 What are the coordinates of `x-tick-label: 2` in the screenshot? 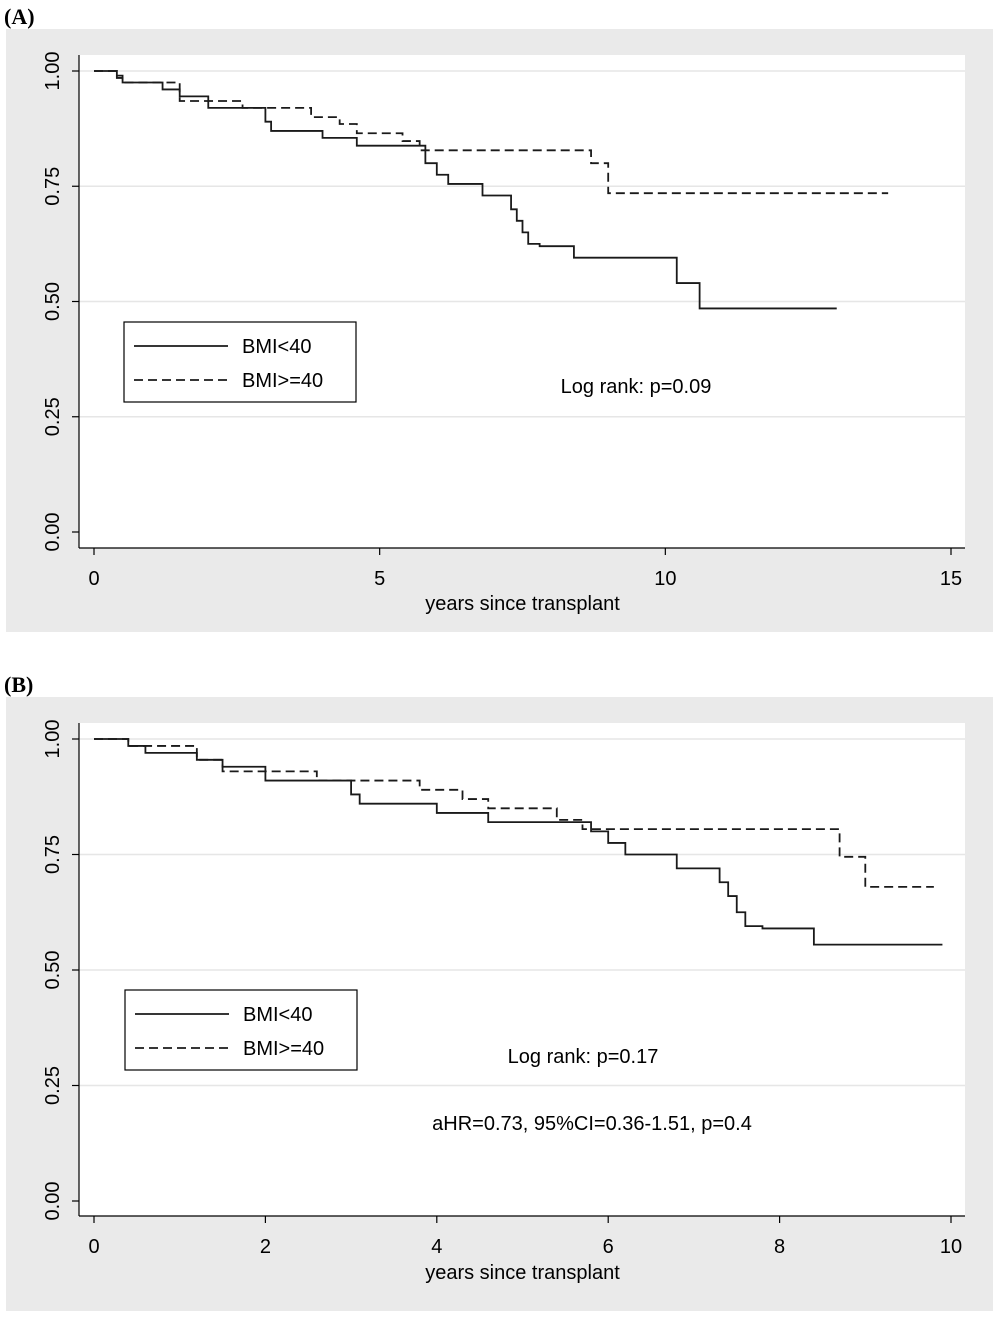 It's located at (265, 1247).